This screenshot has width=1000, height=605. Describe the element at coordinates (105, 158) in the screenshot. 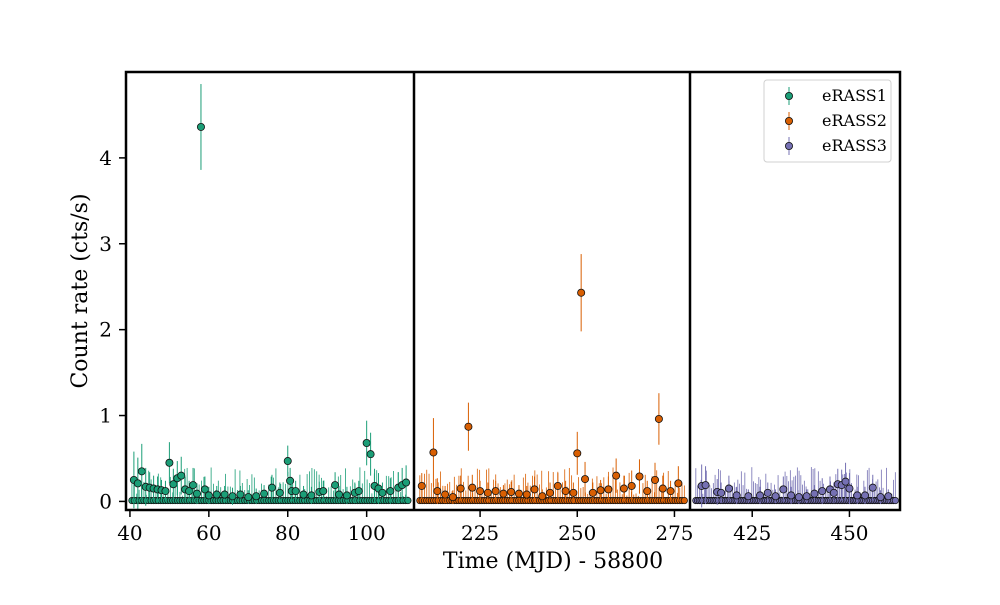

I see `y-tick-label: 4` at that location.